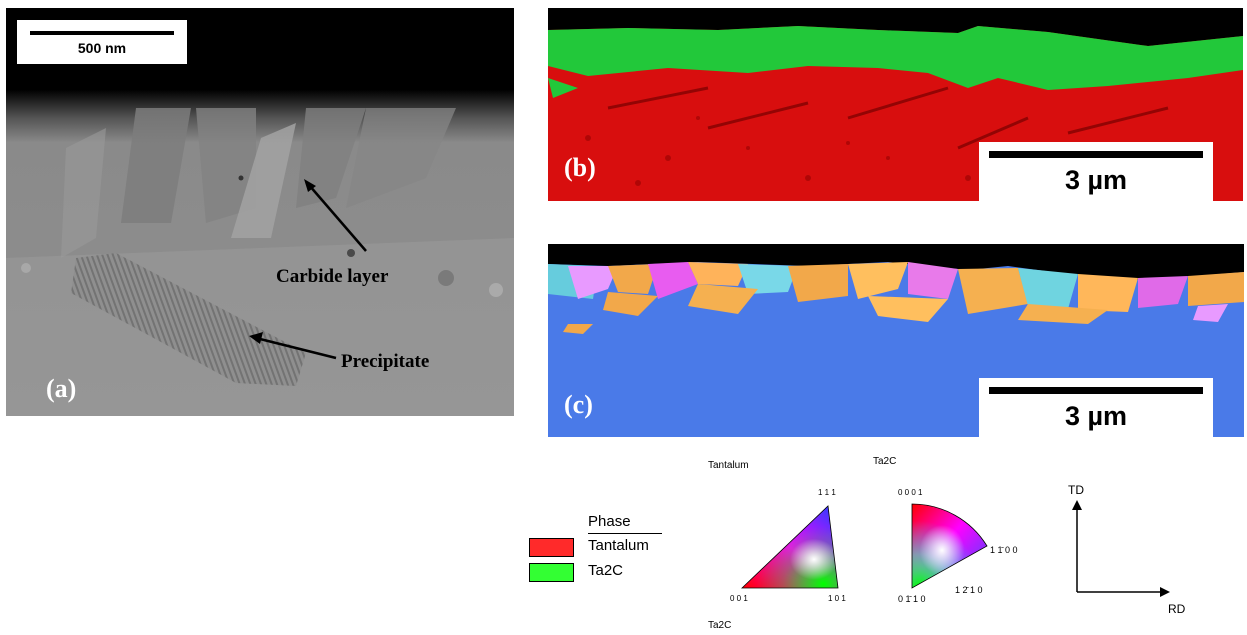 The image size is (1247, 635). I want to click on scale-bar-b: 3 µm, so click(1096, 171).